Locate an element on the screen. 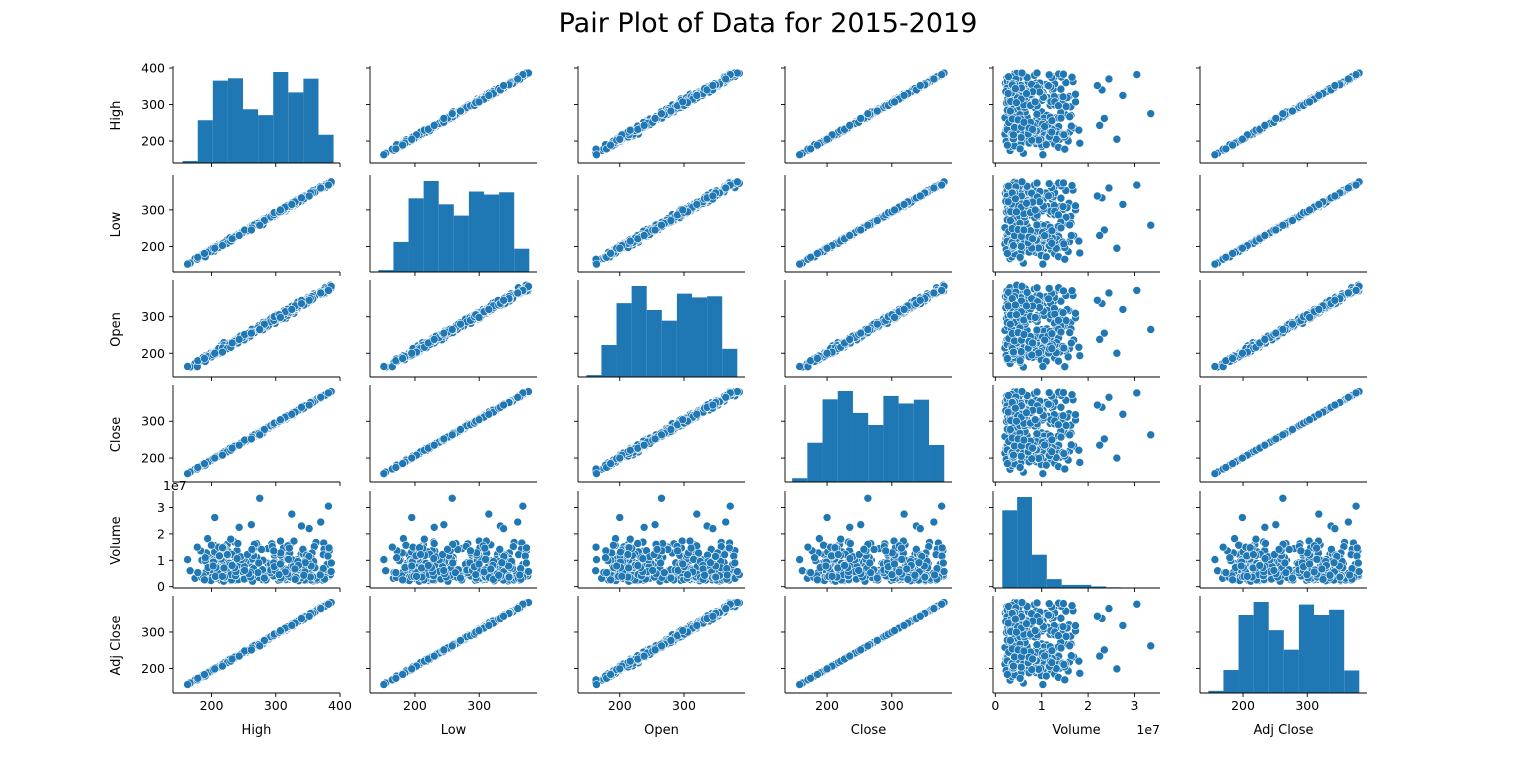 This screenshot has width=1536, height=771. histogram-bar-low is located at coordinates (491, 233).